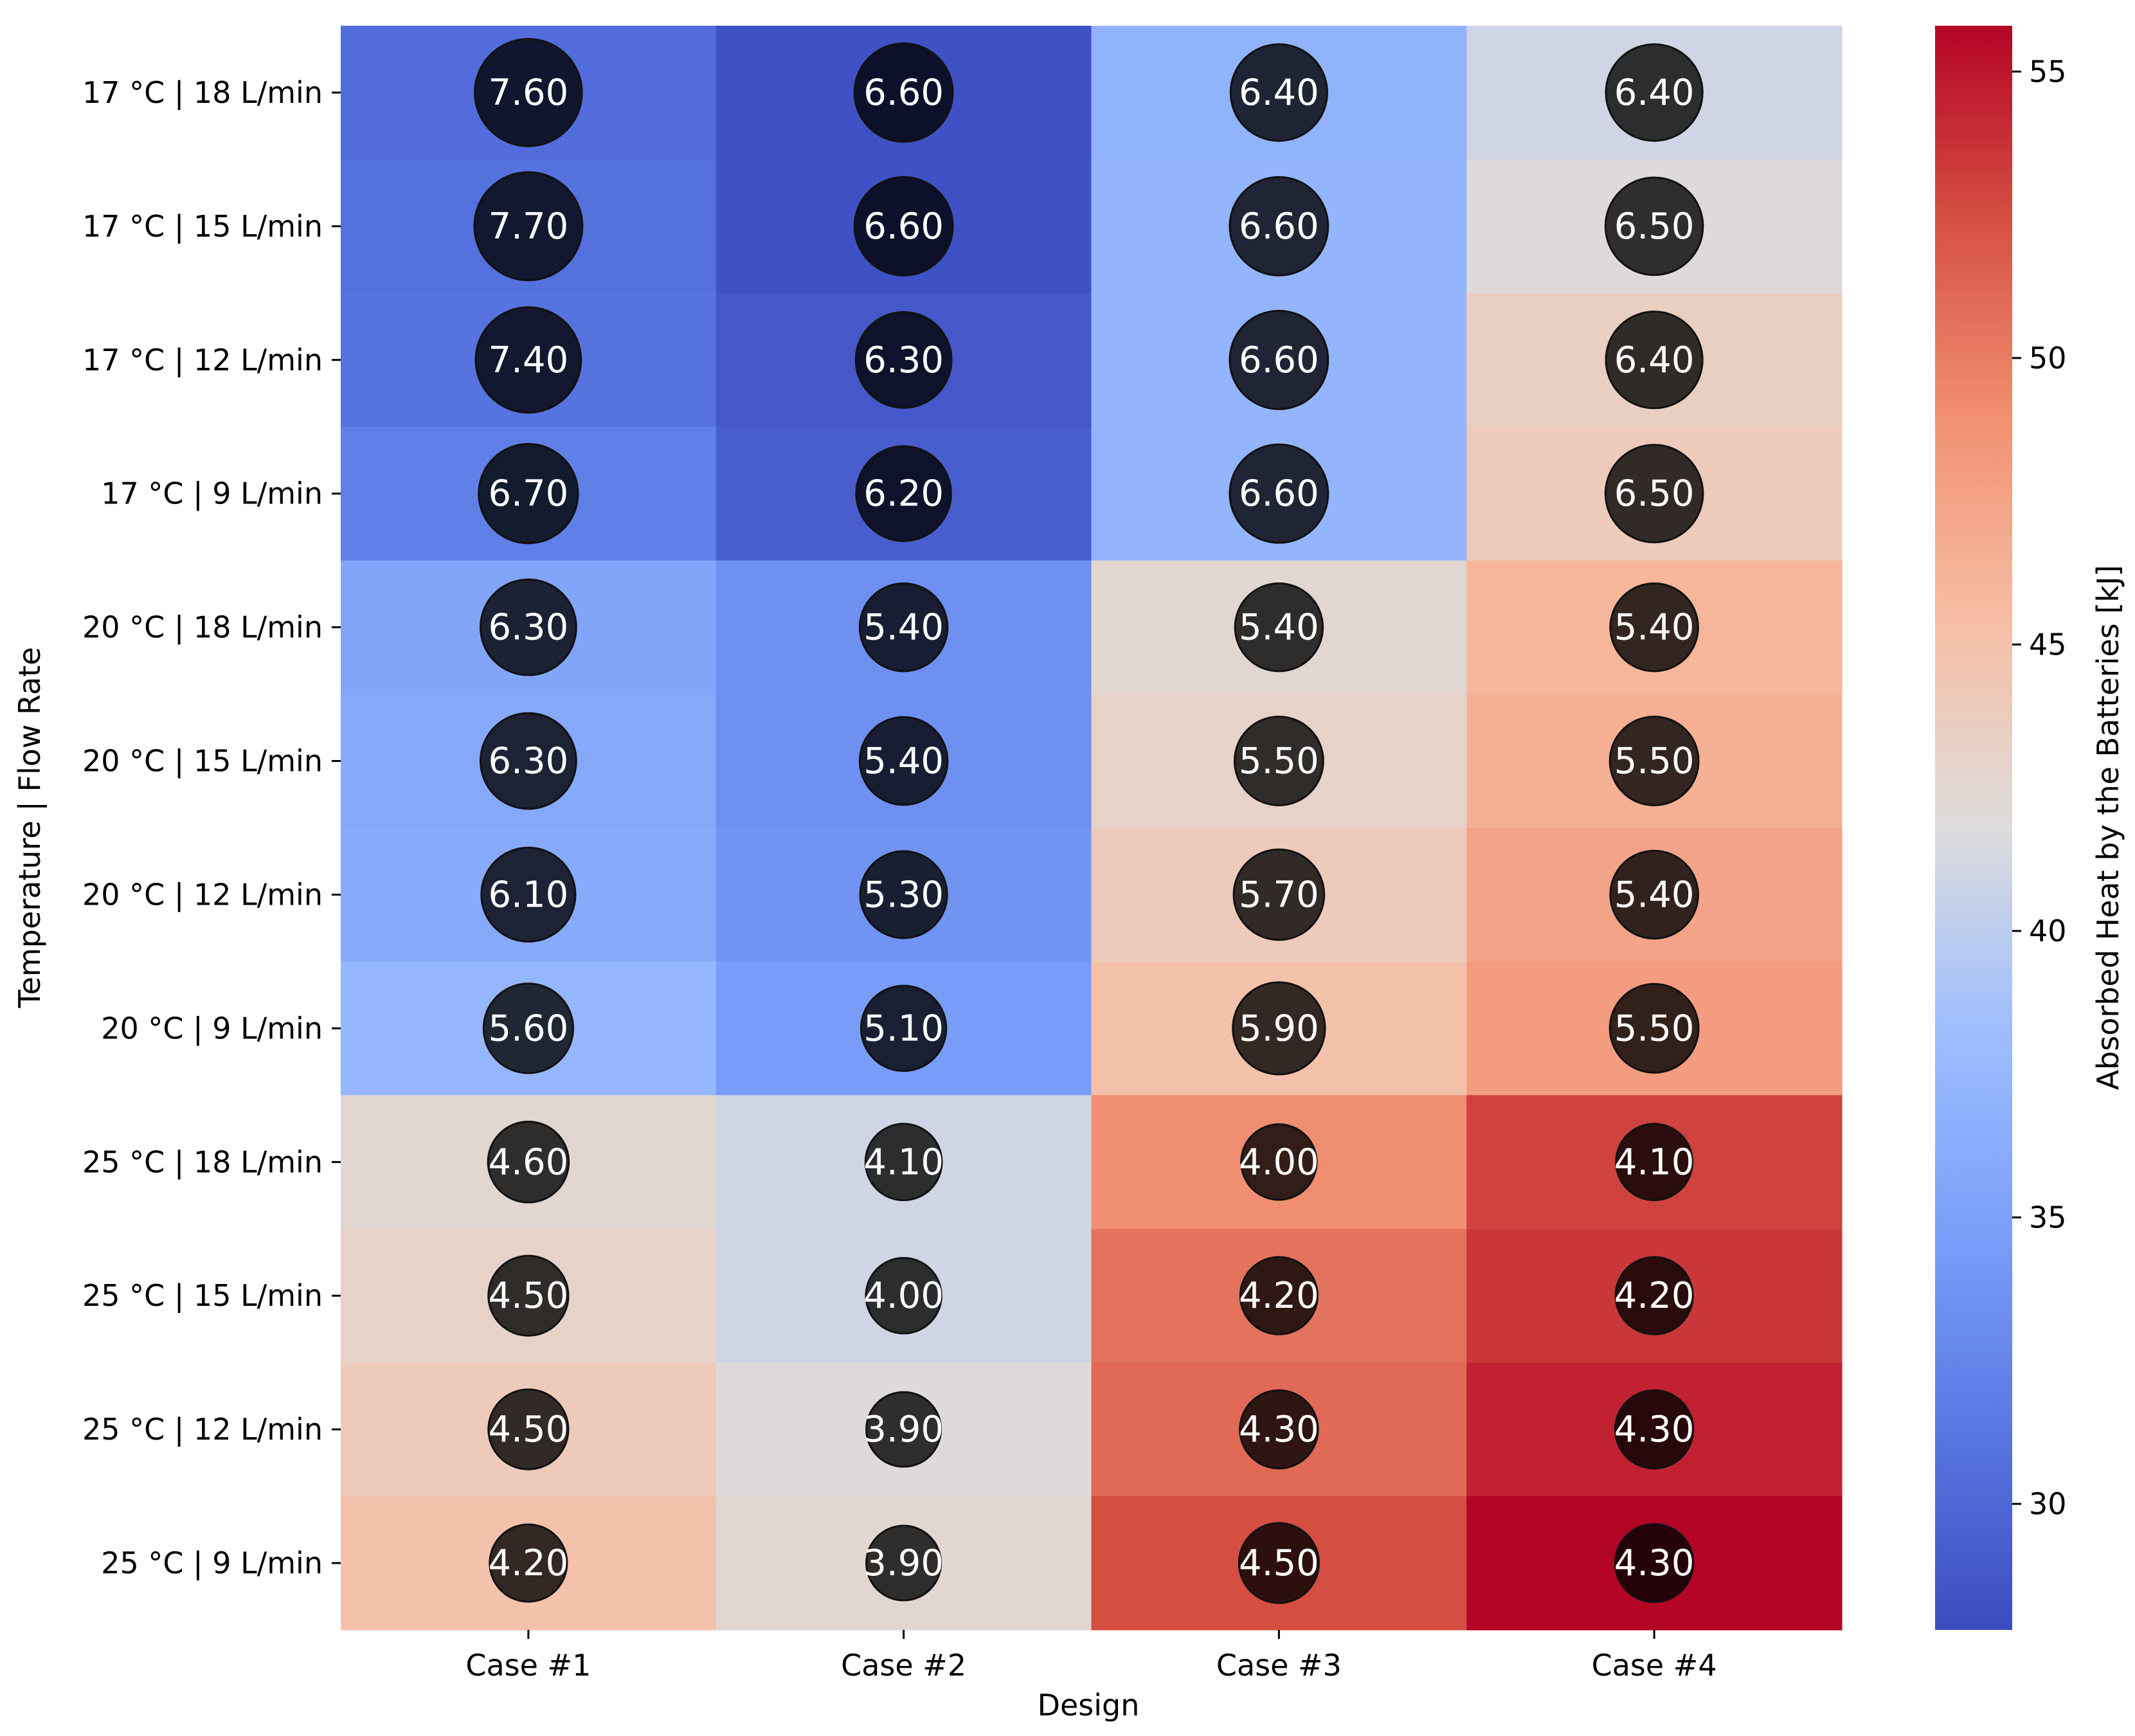  I want to click on colorbar-gradient, so click(1974, 828).